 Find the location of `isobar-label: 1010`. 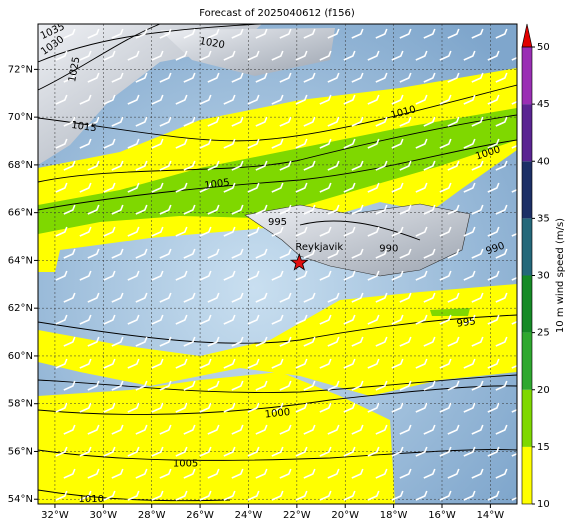

isobar-label: 1010 is located at coordinates (90, 499).